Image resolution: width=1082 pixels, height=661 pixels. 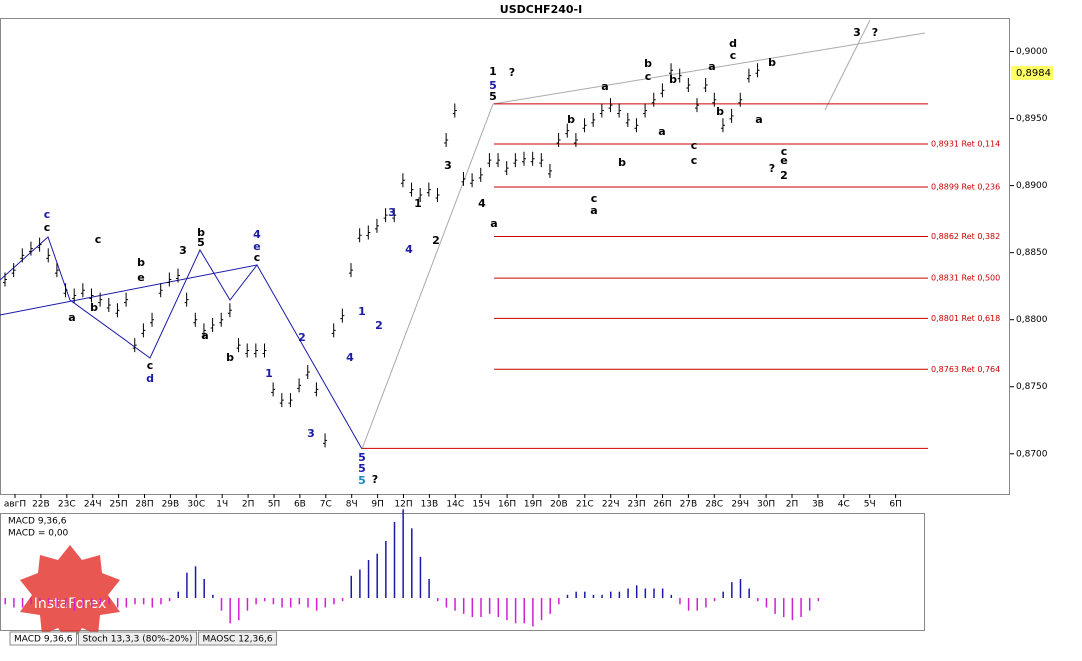 What do you see at coordinates (93, 505) in the screenshot?
I see `x-tick-label: 24Ч` at bounding box center [93, 505].